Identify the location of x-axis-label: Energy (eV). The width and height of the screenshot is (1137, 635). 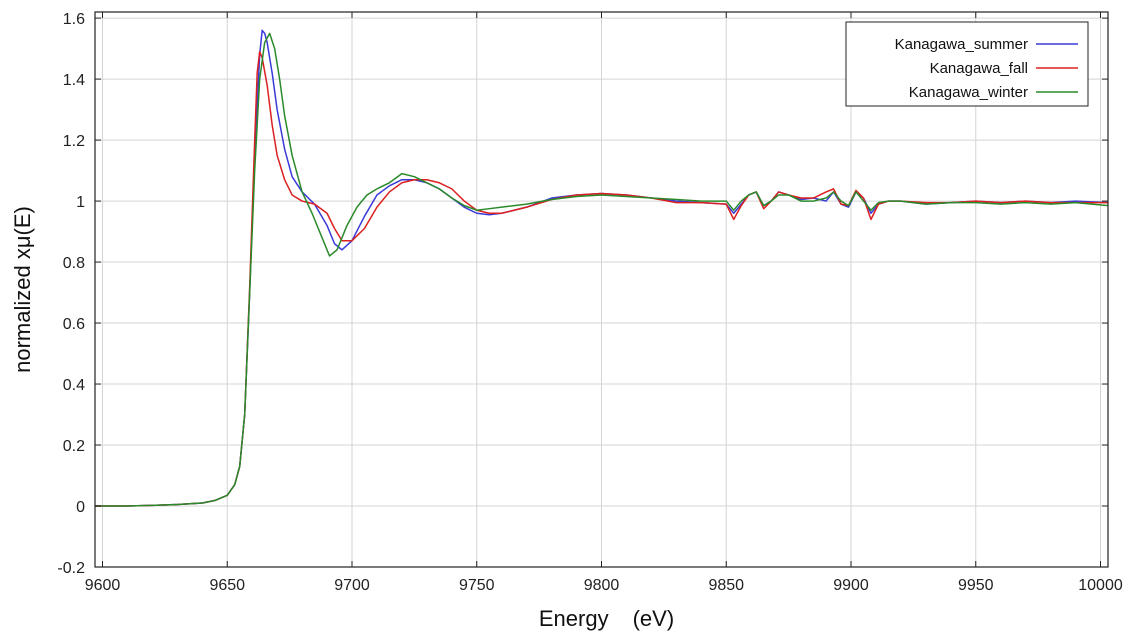
(606, 618).